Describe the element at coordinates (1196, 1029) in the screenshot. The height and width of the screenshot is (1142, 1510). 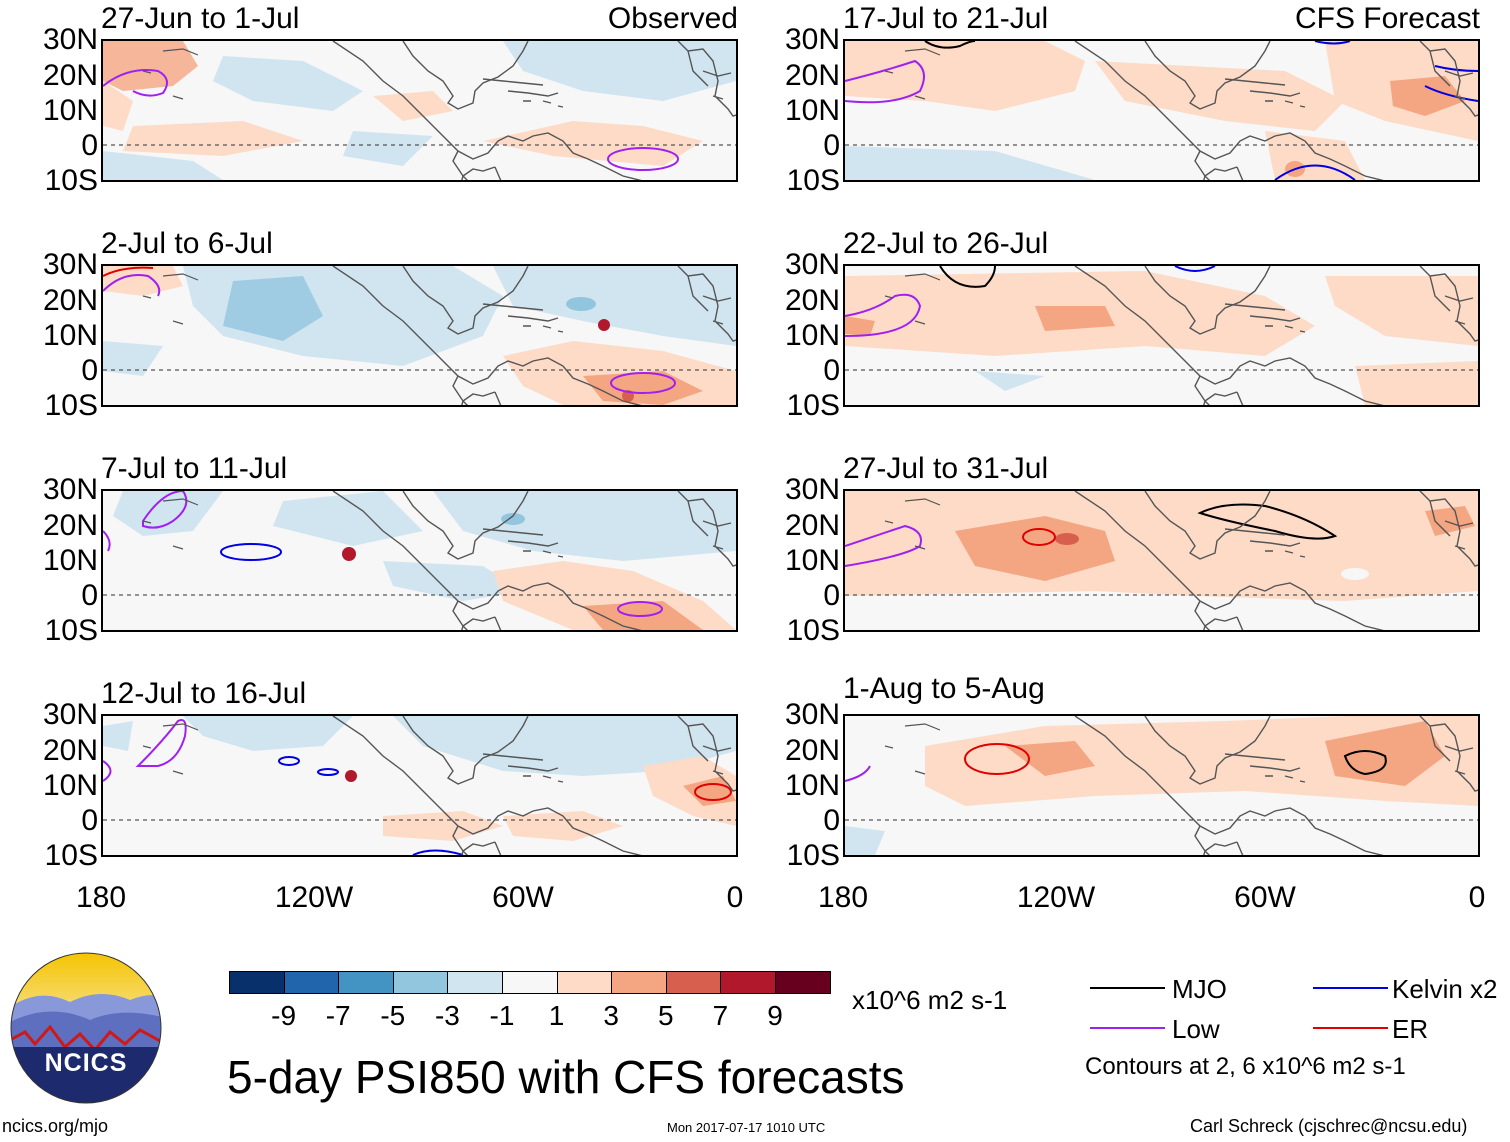
I see `legend-low-label: Low` at that location.